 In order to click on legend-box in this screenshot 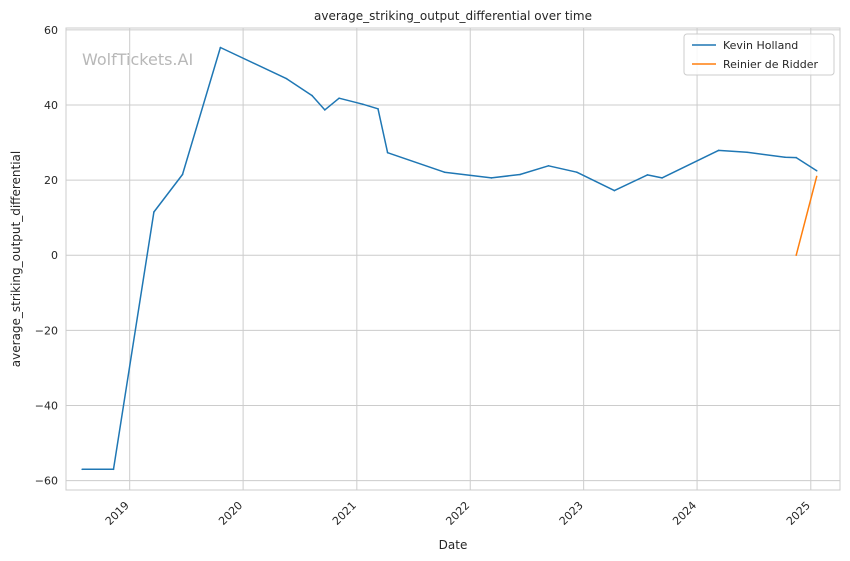, I will do `click(759, 54)`.